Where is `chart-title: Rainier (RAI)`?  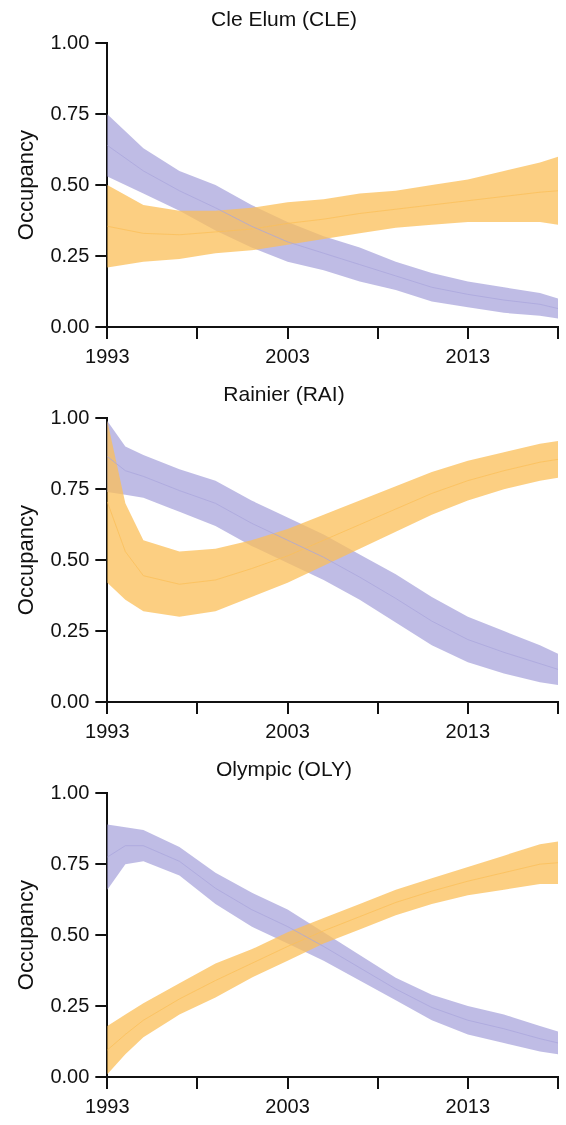
chart-title: Rainier (RAI) is located at coordinates (284, 394).